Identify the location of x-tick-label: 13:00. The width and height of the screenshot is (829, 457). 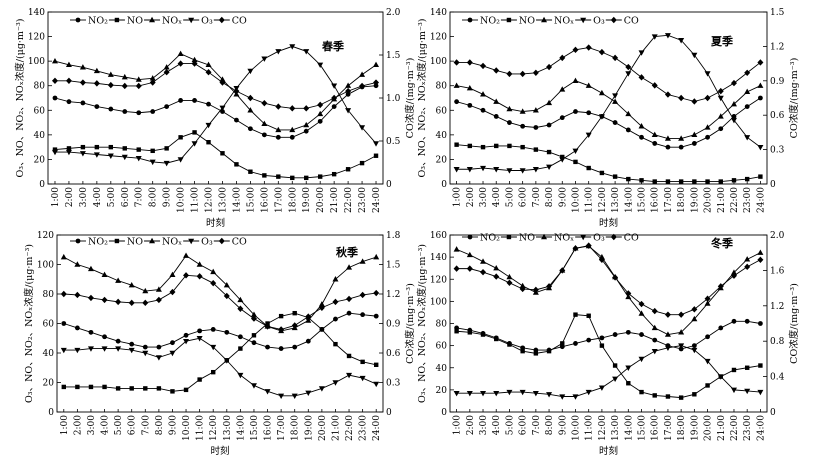
(223, 200).